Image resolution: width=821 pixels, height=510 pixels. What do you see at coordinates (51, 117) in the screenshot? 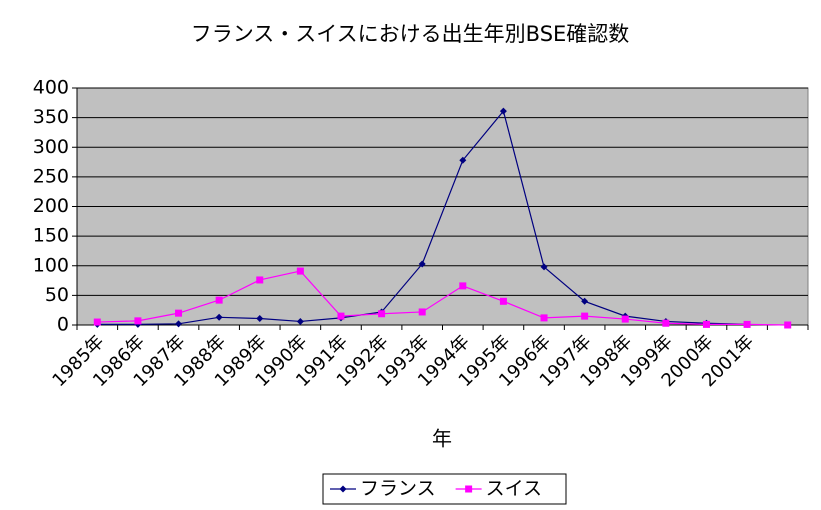
I see `y-tick-label: 350` at bounding box center [51, 117].